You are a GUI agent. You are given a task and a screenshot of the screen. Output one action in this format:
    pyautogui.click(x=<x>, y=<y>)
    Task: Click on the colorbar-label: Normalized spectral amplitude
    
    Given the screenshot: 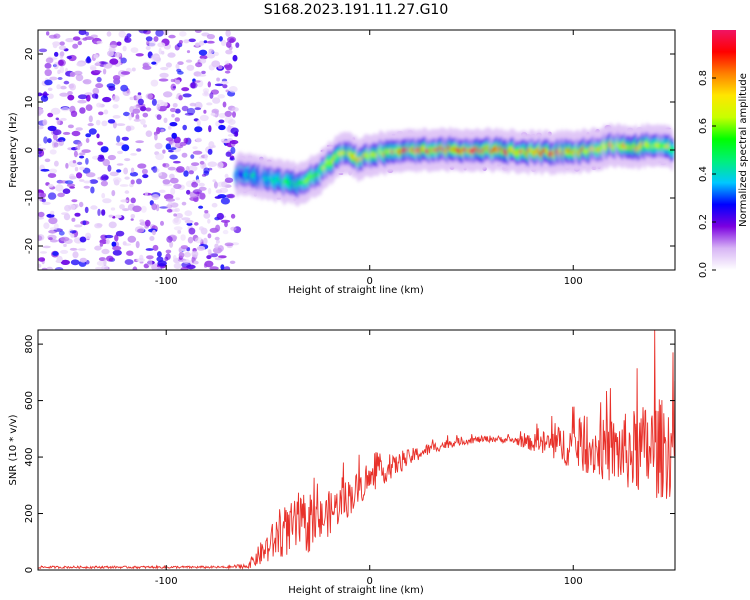 What is the action you would take?
    pyautogui.click(x=743, y=150)
    